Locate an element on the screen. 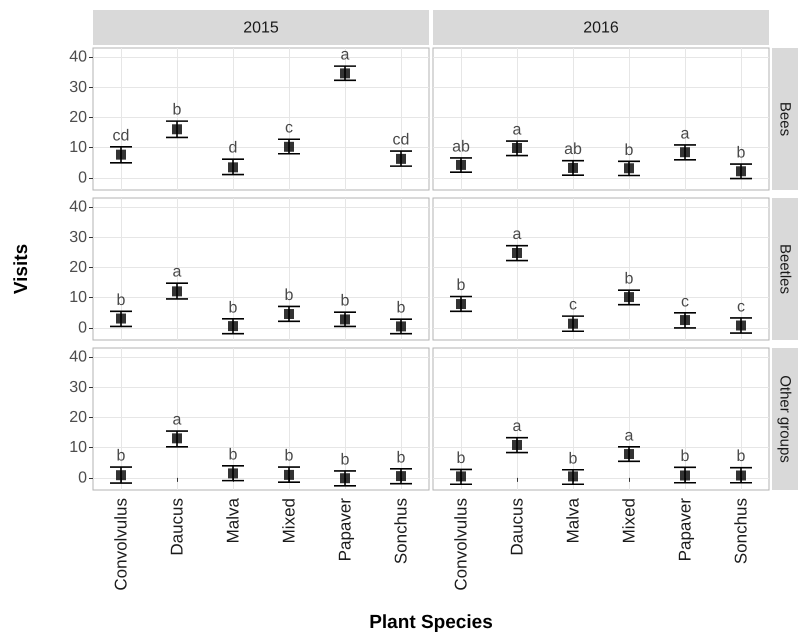 The width and height of the screenshot is (801, 638). y2-axis-title: Beetles is located at coordinates (785, 269).